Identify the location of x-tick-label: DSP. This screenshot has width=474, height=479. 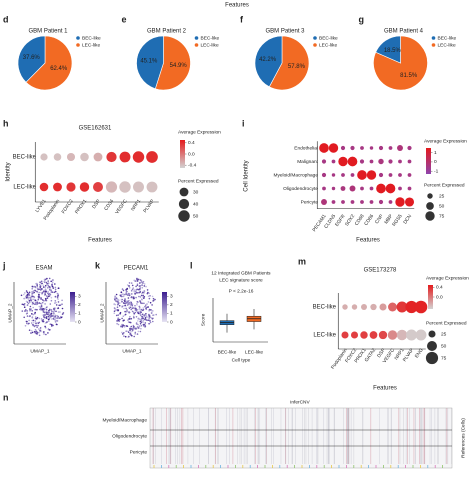
(96, 204).